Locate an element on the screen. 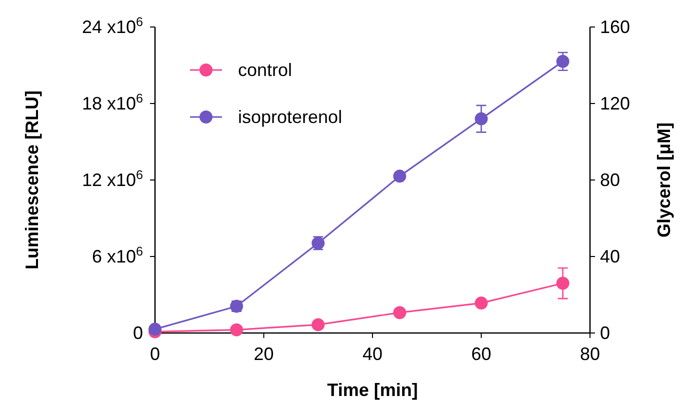  x-tick-label: 60 is located at coordinates (481, 354).